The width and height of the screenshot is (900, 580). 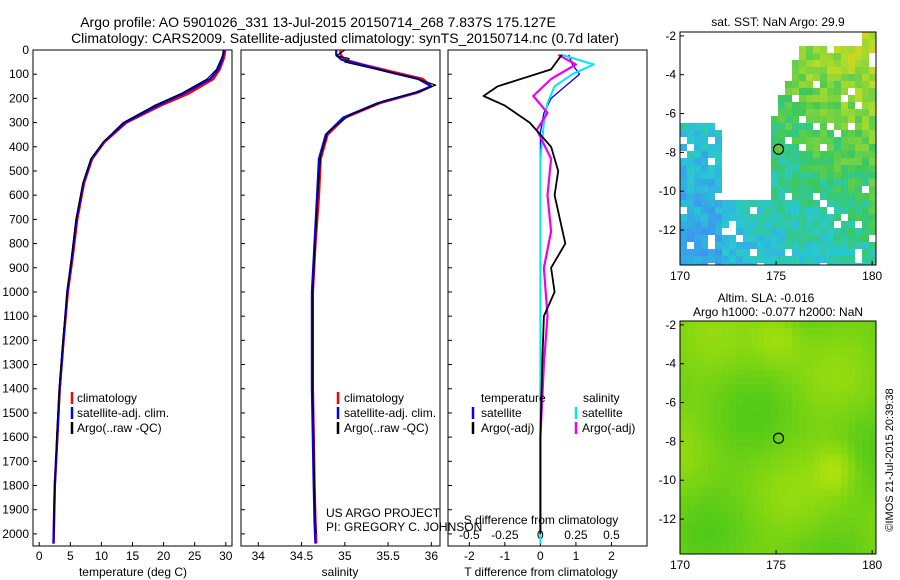 What do you see at coordinates (15, 534) in the screenshot?
I see `y-tick-label: 2000` at bounding box center [15, 534].